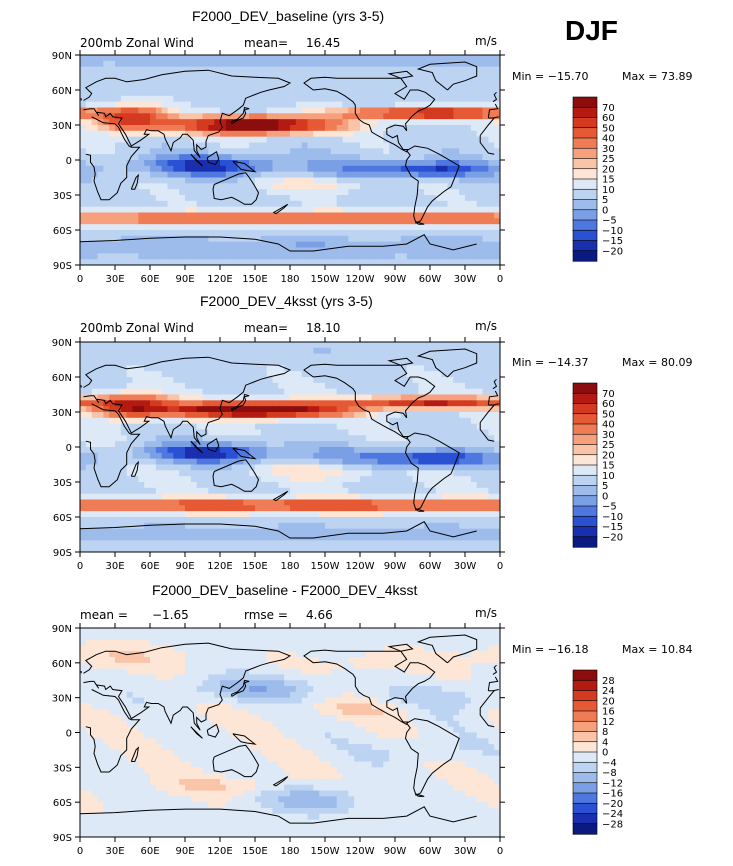  Describe the element at coordinates (286, 301) in the screenshot. I see `panel2-title: F2000_DEV_4ksst (yrs 3-5)` at that location.